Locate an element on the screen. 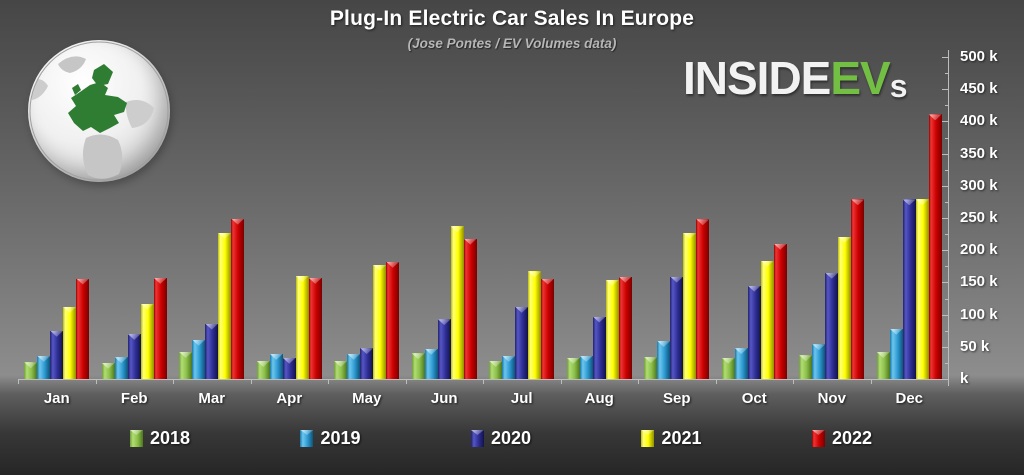 The height and width of the screenshot is (475, 1024). bar-2020-nov is located at coordinates (832, 325).